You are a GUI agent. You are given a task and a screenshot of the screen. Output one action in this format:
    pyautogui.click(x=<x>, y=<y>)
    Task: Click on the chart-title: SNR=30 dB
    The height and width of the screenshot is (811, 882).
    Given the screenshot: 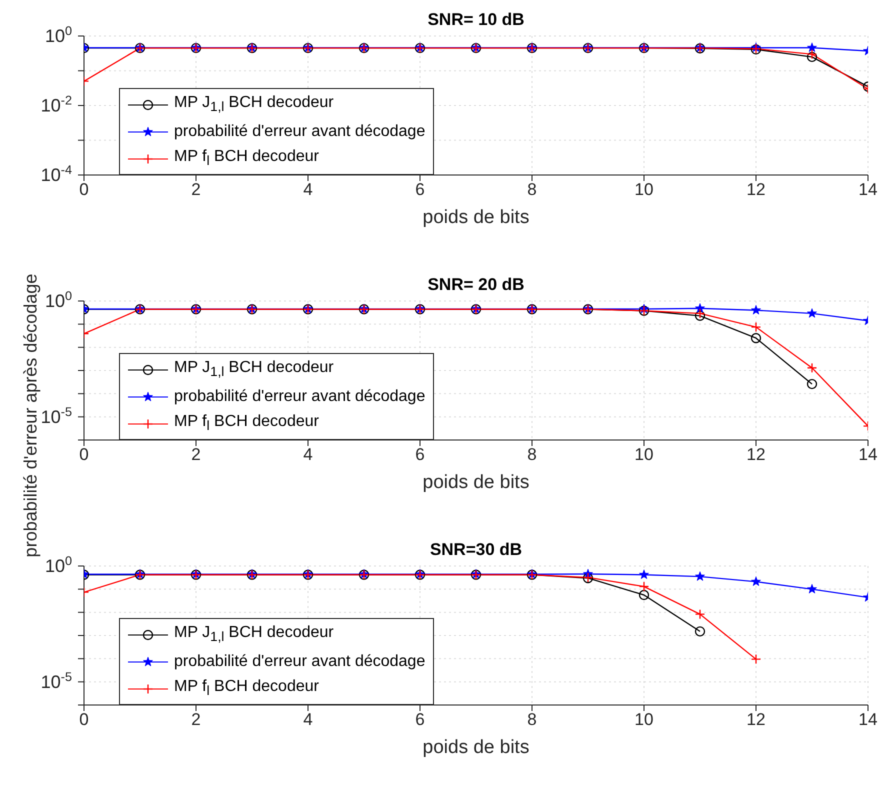 What is the action you would take?
    pyautogui.click(x=476, y=549)
    